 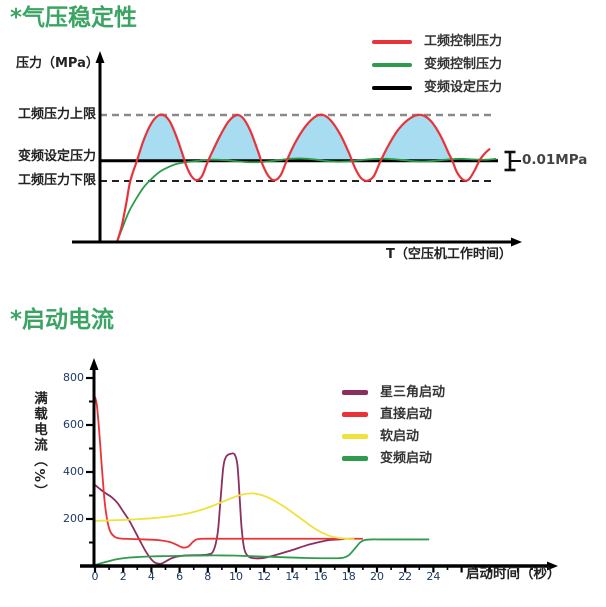 I want to click on x-tick-label: 16, so click(x=320, y=576).